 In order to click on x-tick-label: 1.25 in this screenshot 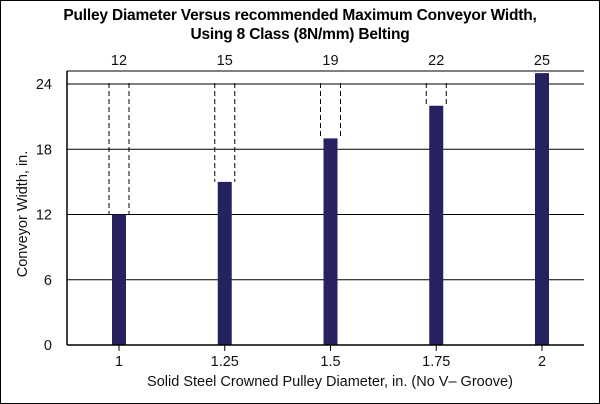, I will do `click(225, 362)`.